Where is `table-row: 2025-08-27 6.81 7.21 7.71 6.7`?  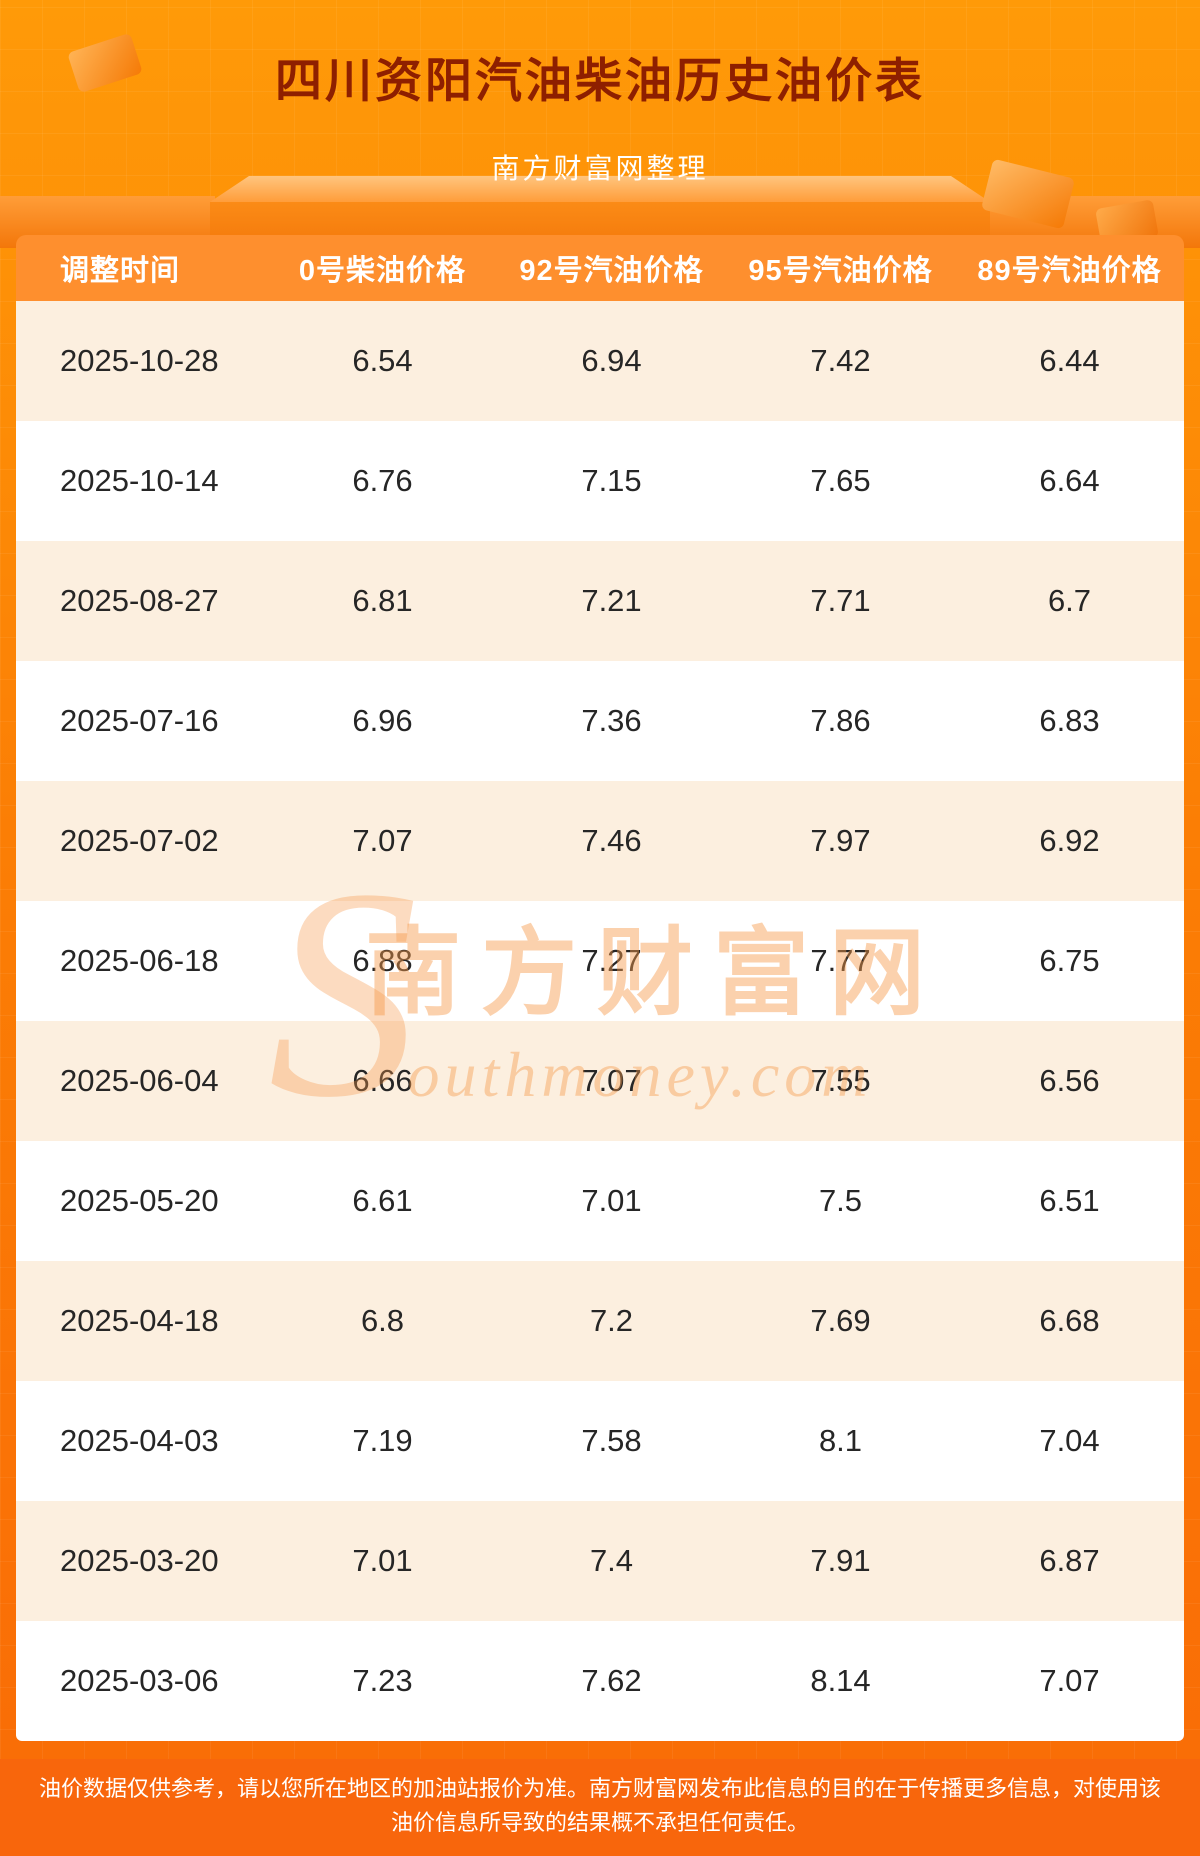 table-row: 2025-08-27 6.81 7.21 7.71 6.7 is located at coordinates (600, 601).